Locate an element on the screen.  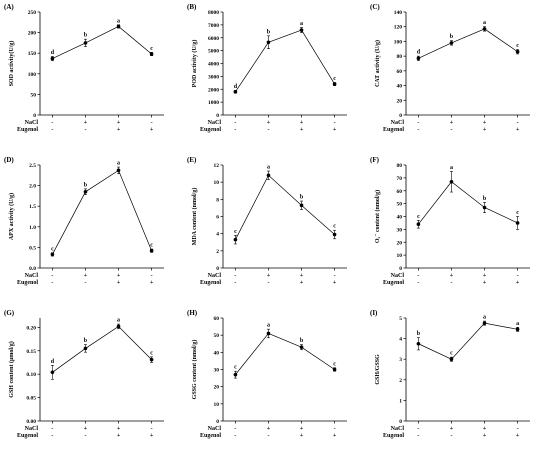
y-tick-label: 2.0 is located at coordinates (32, 187).